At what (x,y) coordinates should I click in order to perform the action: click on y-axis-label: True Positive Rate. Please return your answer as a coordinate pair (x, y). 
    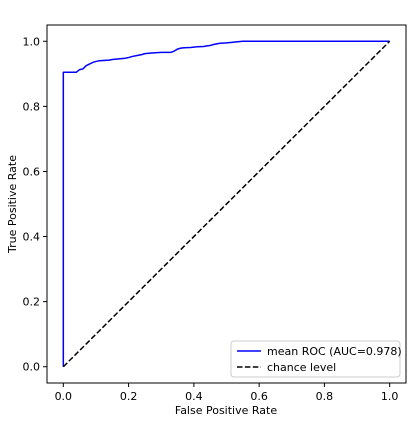
    Looking at the image, I should click on (12, 204).